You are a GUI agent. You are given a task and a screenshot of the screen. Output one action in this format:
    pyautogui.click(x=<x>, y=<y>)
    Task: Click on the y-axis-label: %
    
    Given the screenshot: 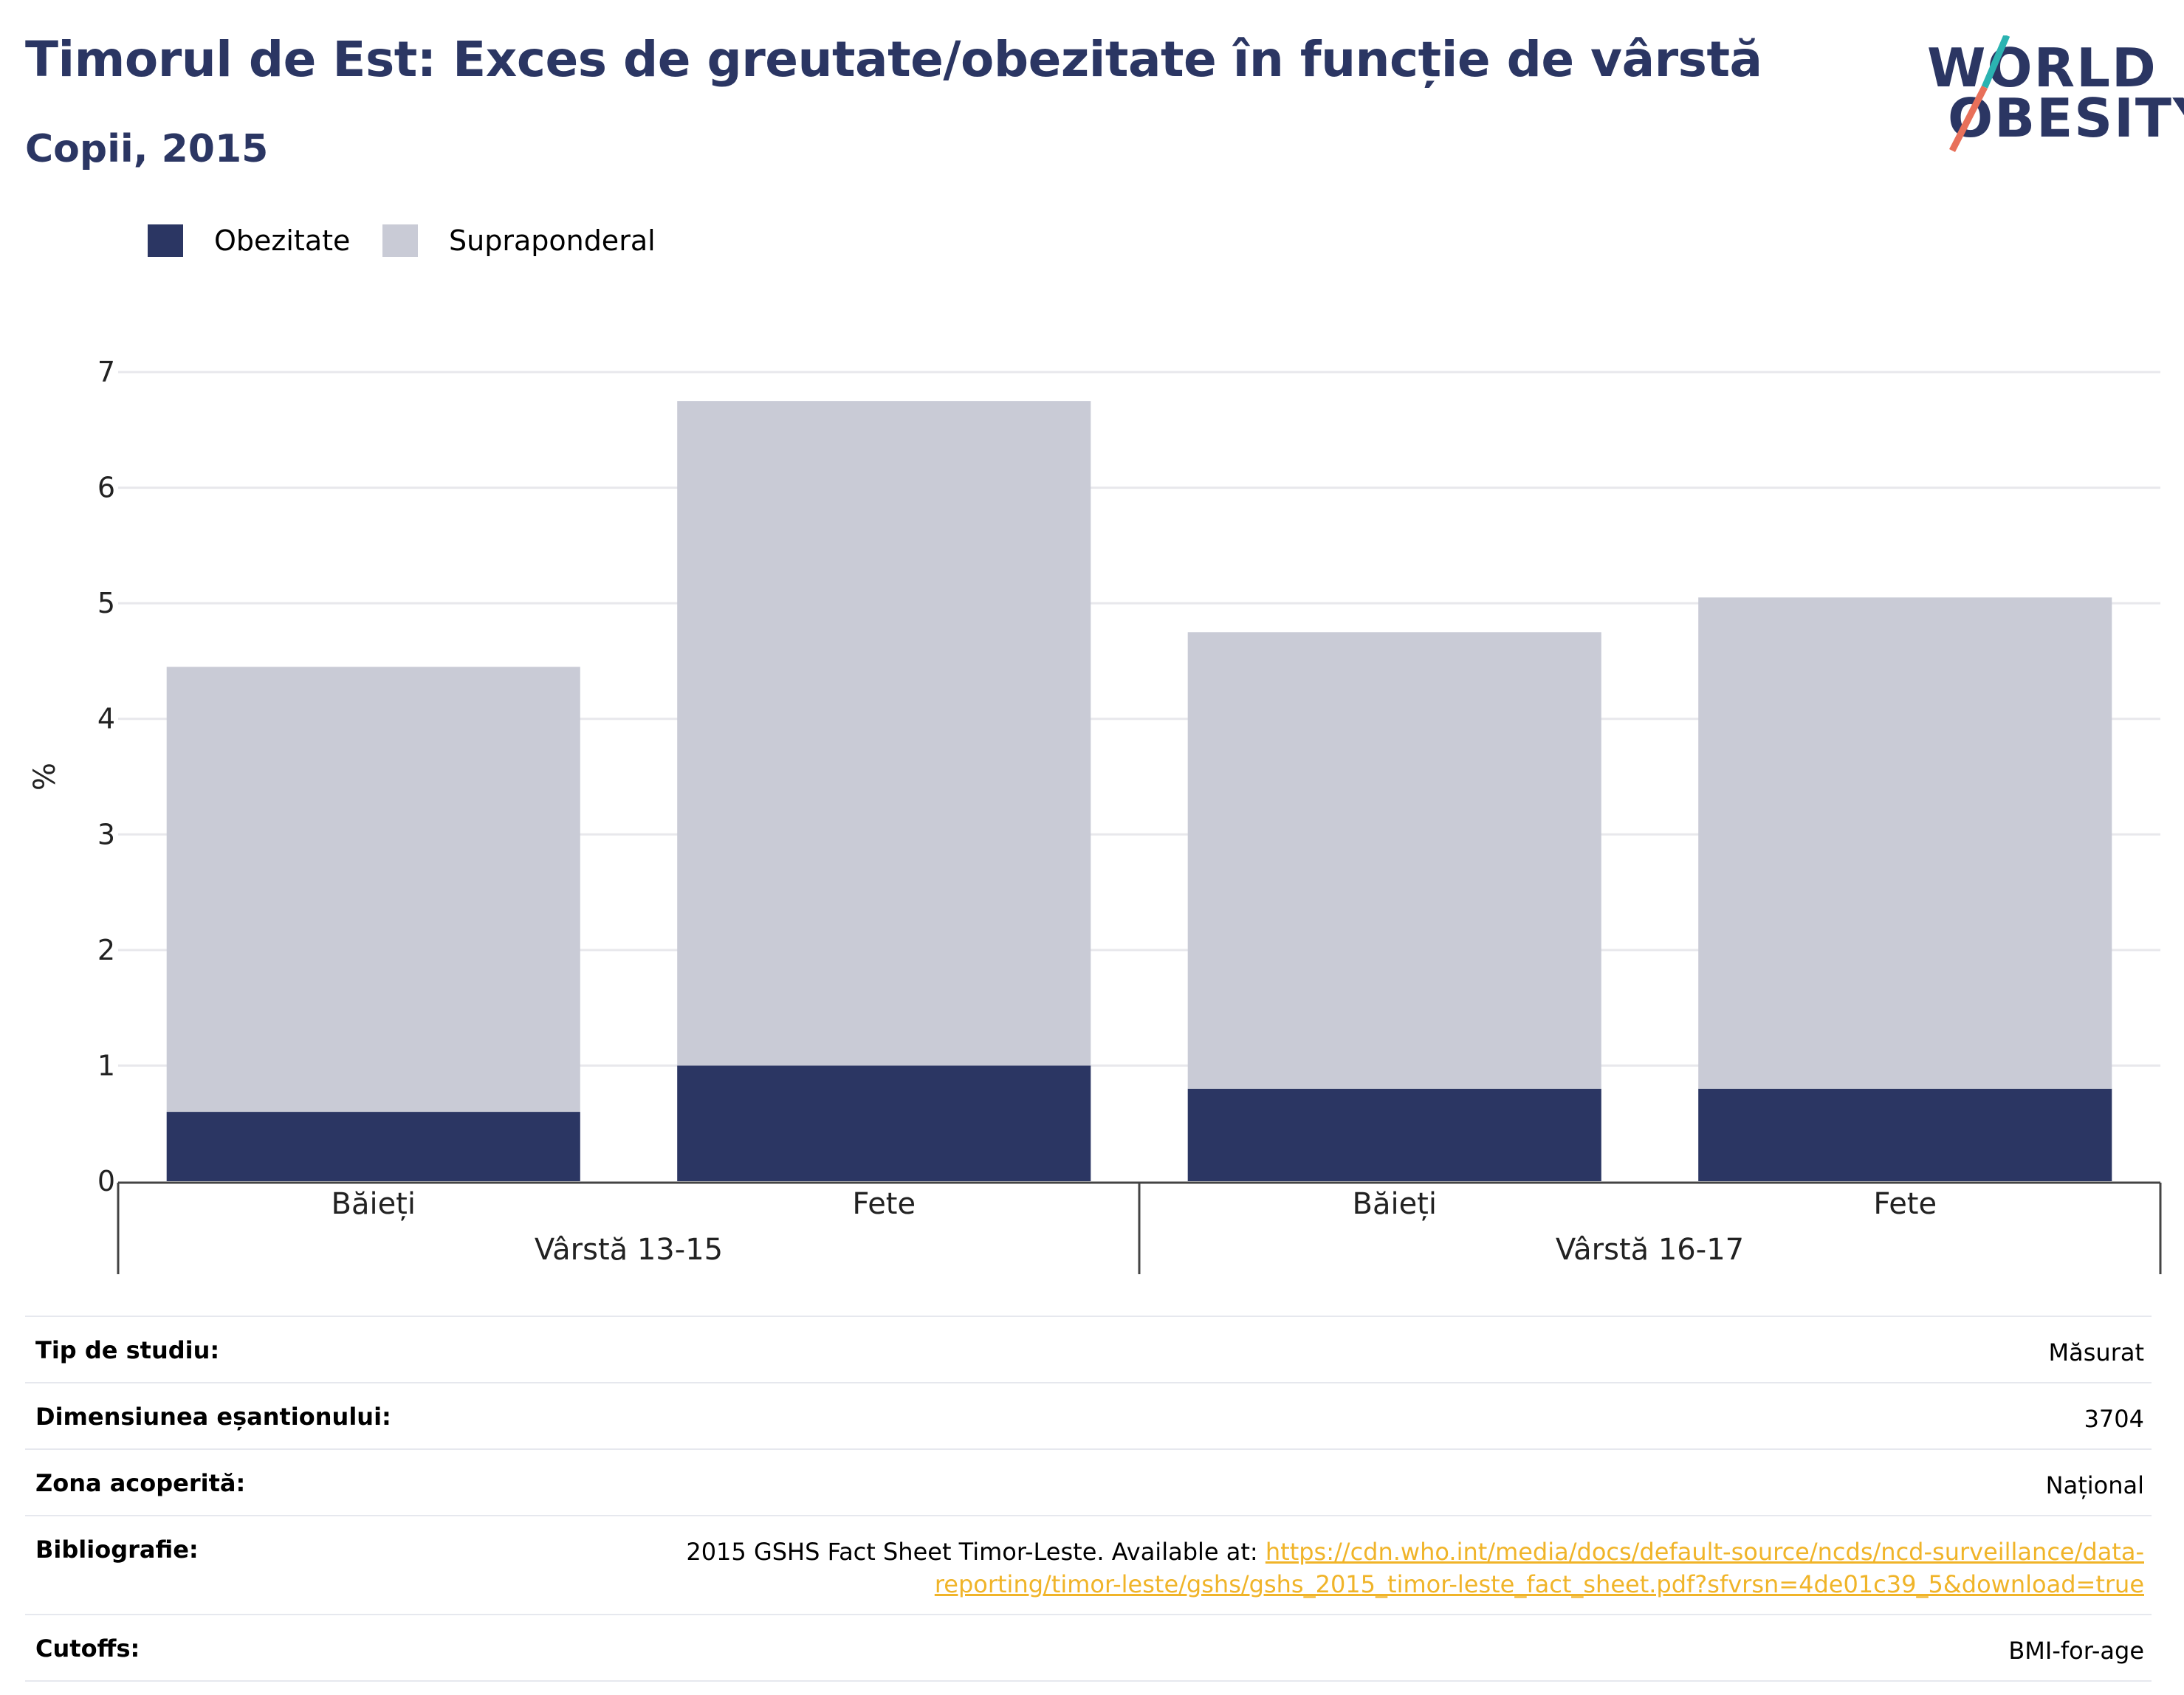 What is the action you would take?
    pyautogui.click(x=45, y=777)
    